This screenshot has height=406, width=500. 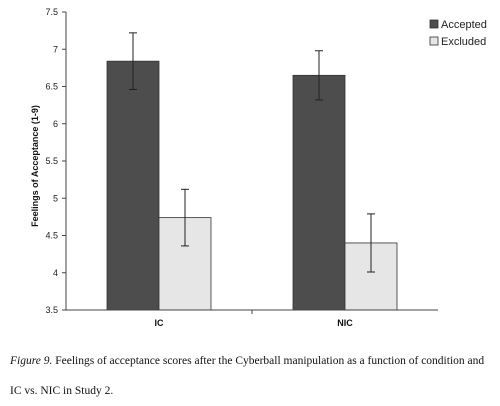 I want to click on x-axis-category-labels: IC NIC, so click(x=254, y=323).